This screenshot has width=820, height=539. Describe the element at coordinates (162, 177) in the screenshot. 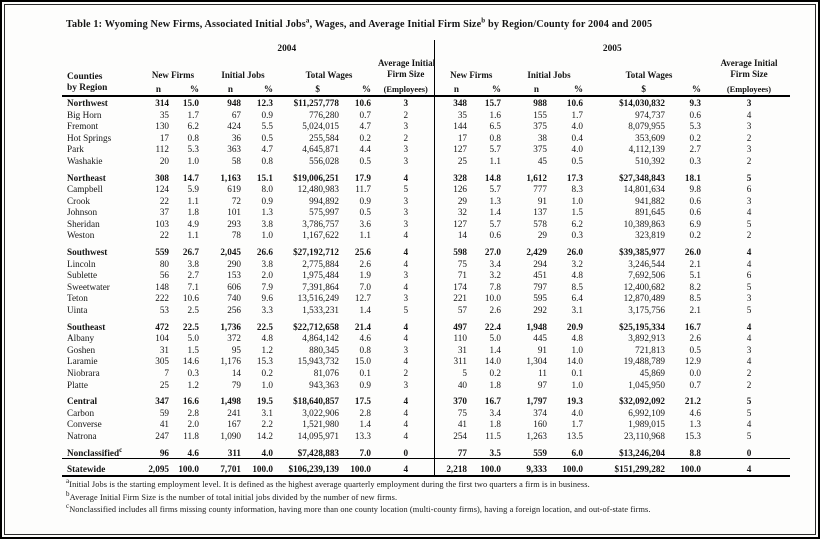

I see `cell: 308` at that location.